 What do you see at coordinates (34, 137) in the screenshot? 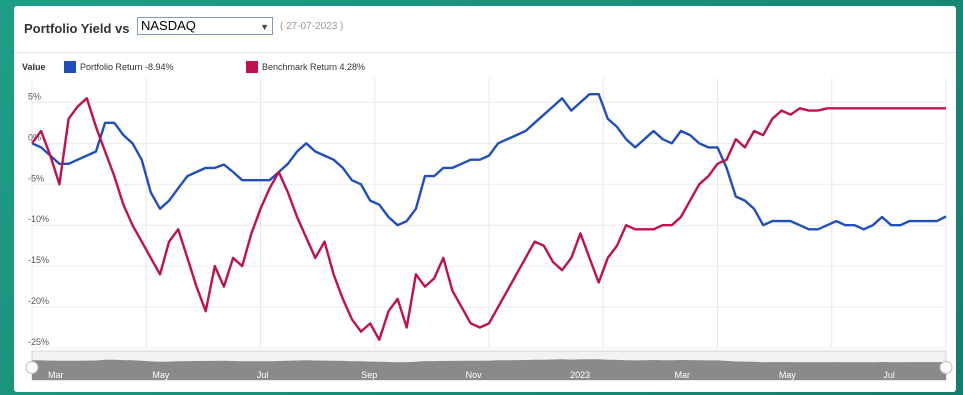
I see `y-tick-label: 0%` at bounding box center [34, 137].